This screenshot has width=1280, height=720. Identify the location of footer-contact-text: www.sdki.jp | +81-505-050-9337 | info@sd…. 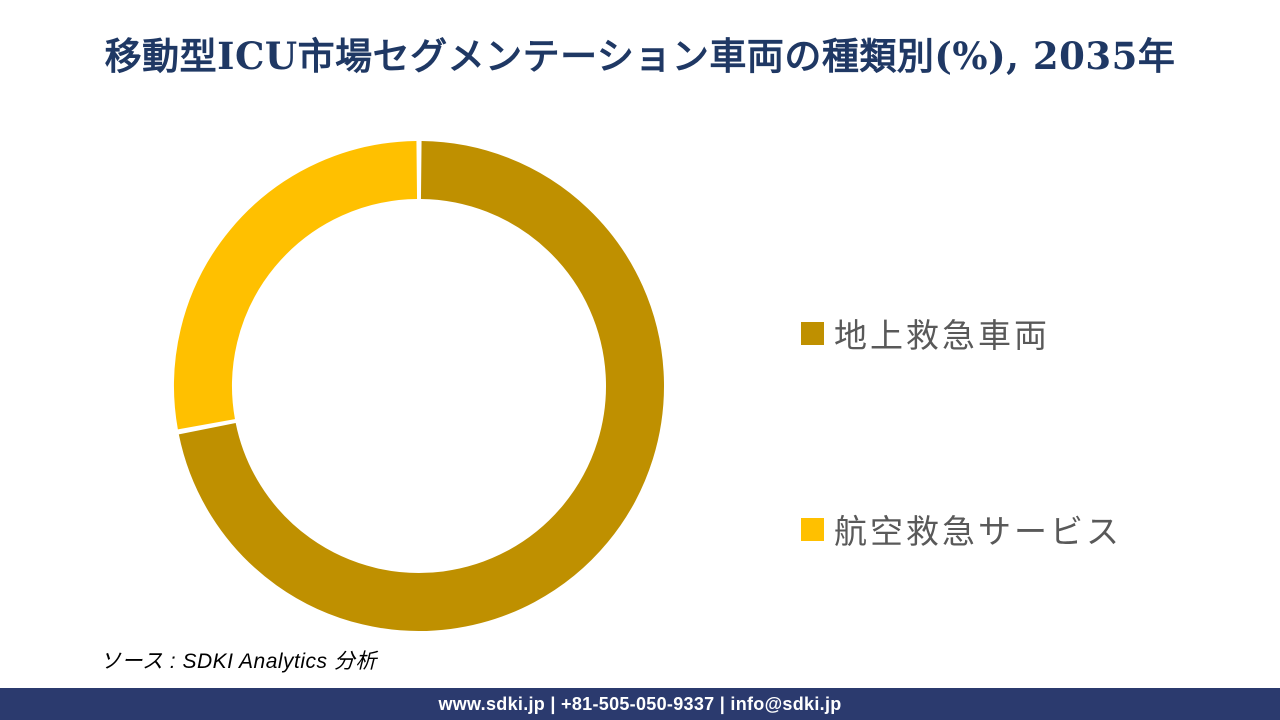
(640, 703).